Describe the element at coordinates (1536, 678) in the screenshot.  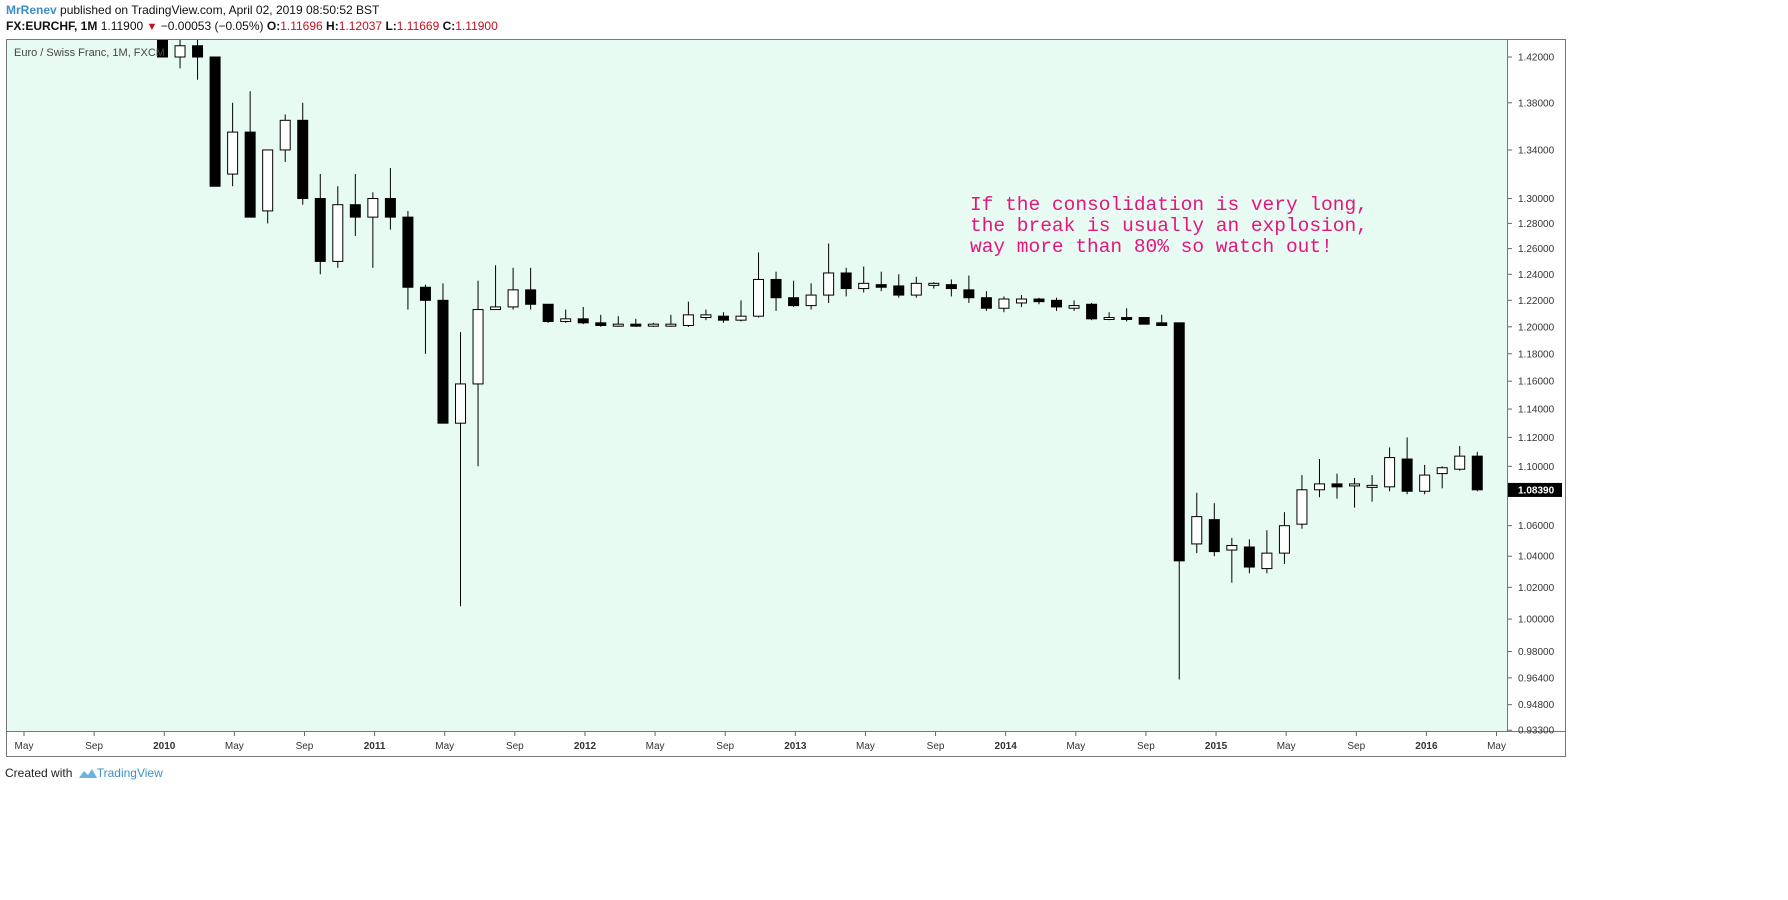
I see `price-tick-label: 0.96400` at that location.